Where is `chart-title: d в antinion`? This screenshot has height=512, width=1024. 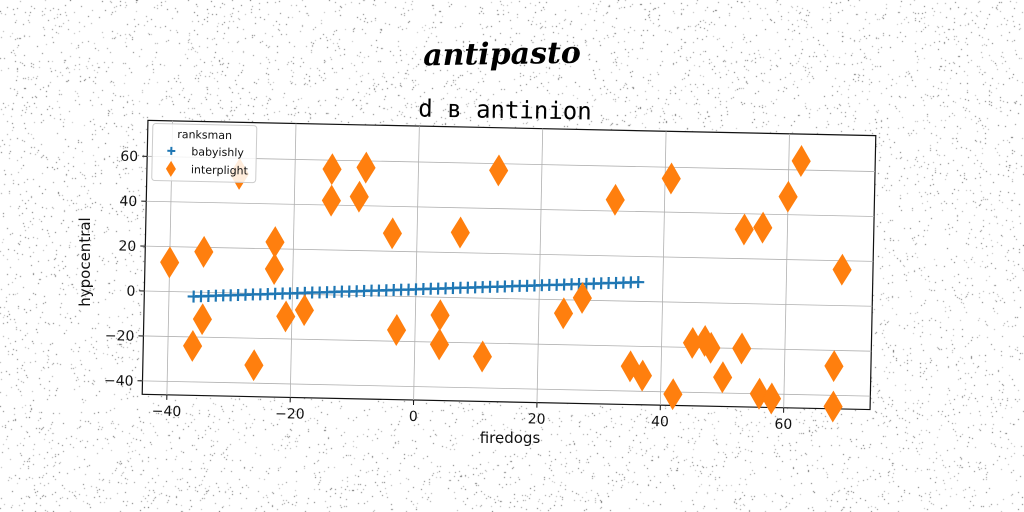 chart-title: d в antinion is located at coordinates (505, 109).